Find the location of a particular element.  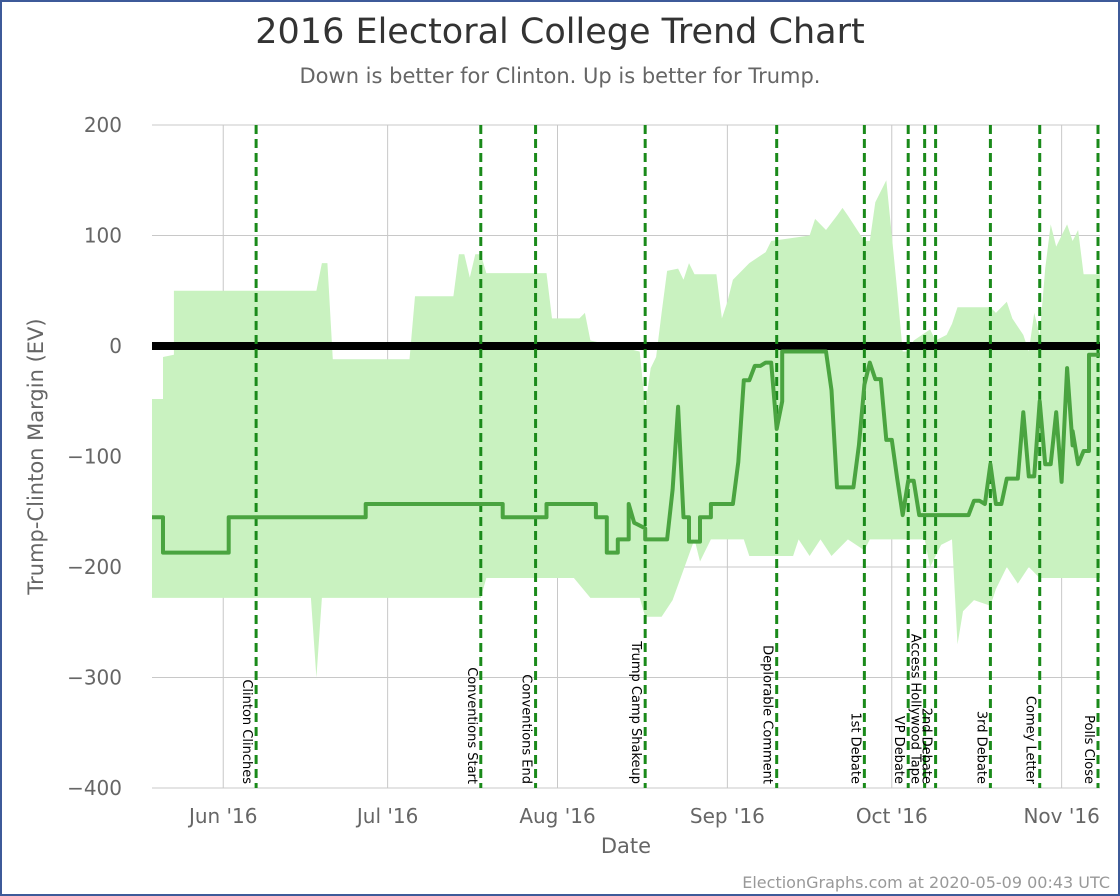

y-tick-label: 0 is located at coordinates (115, 346).